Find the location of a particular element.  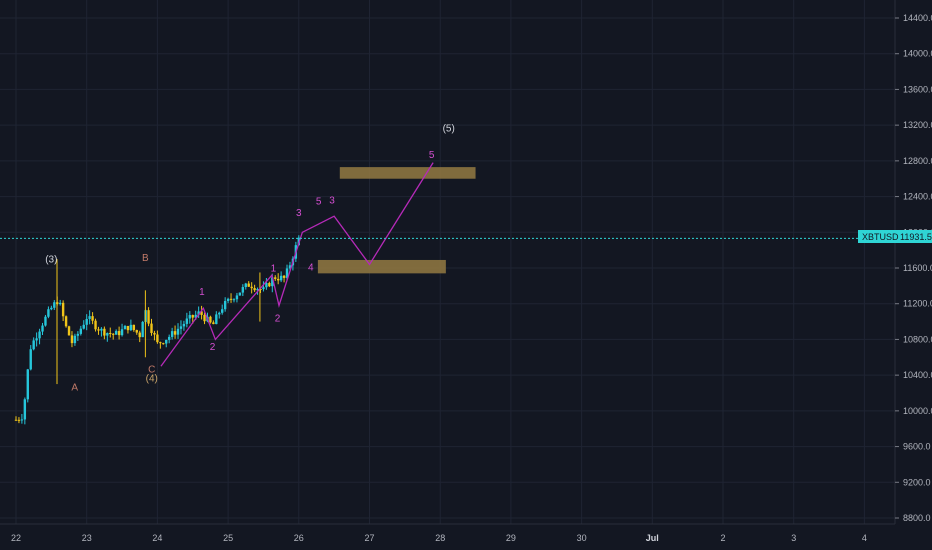

price-axis-background is located at coordinates (913, 262).